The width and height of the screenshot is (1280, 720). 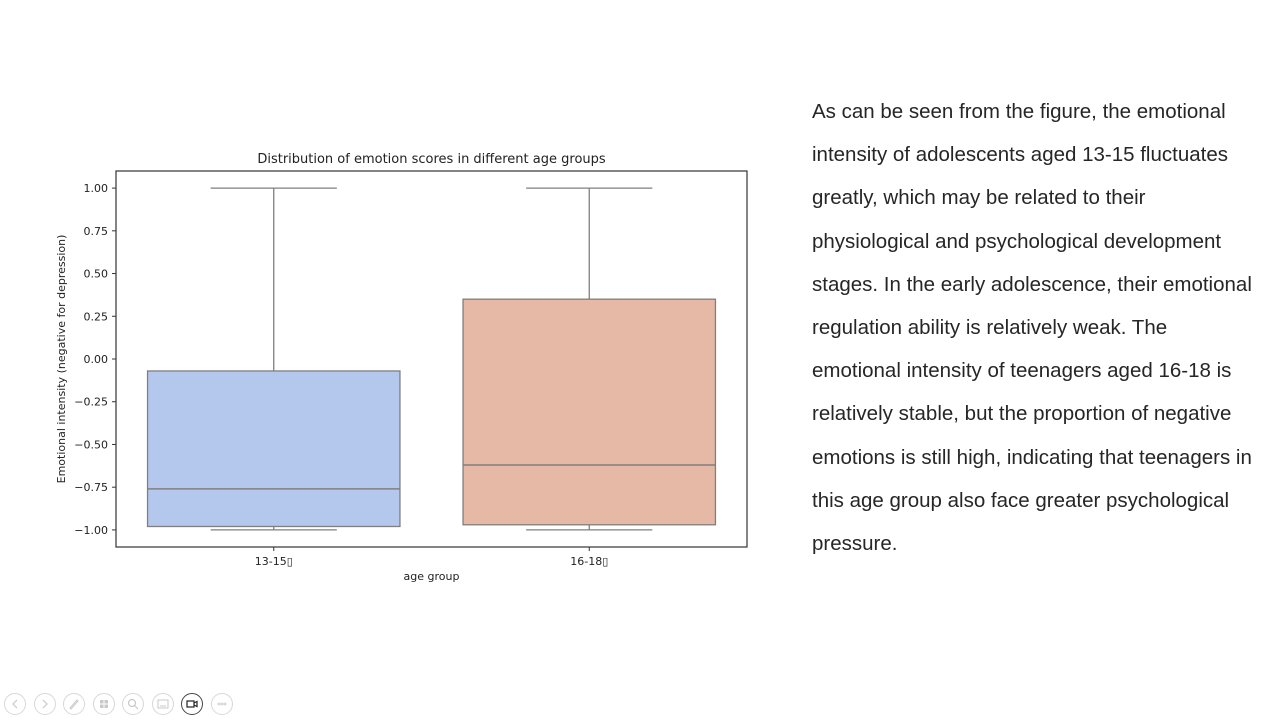 I want to click on more-options-button, so click(x=221, y=704).